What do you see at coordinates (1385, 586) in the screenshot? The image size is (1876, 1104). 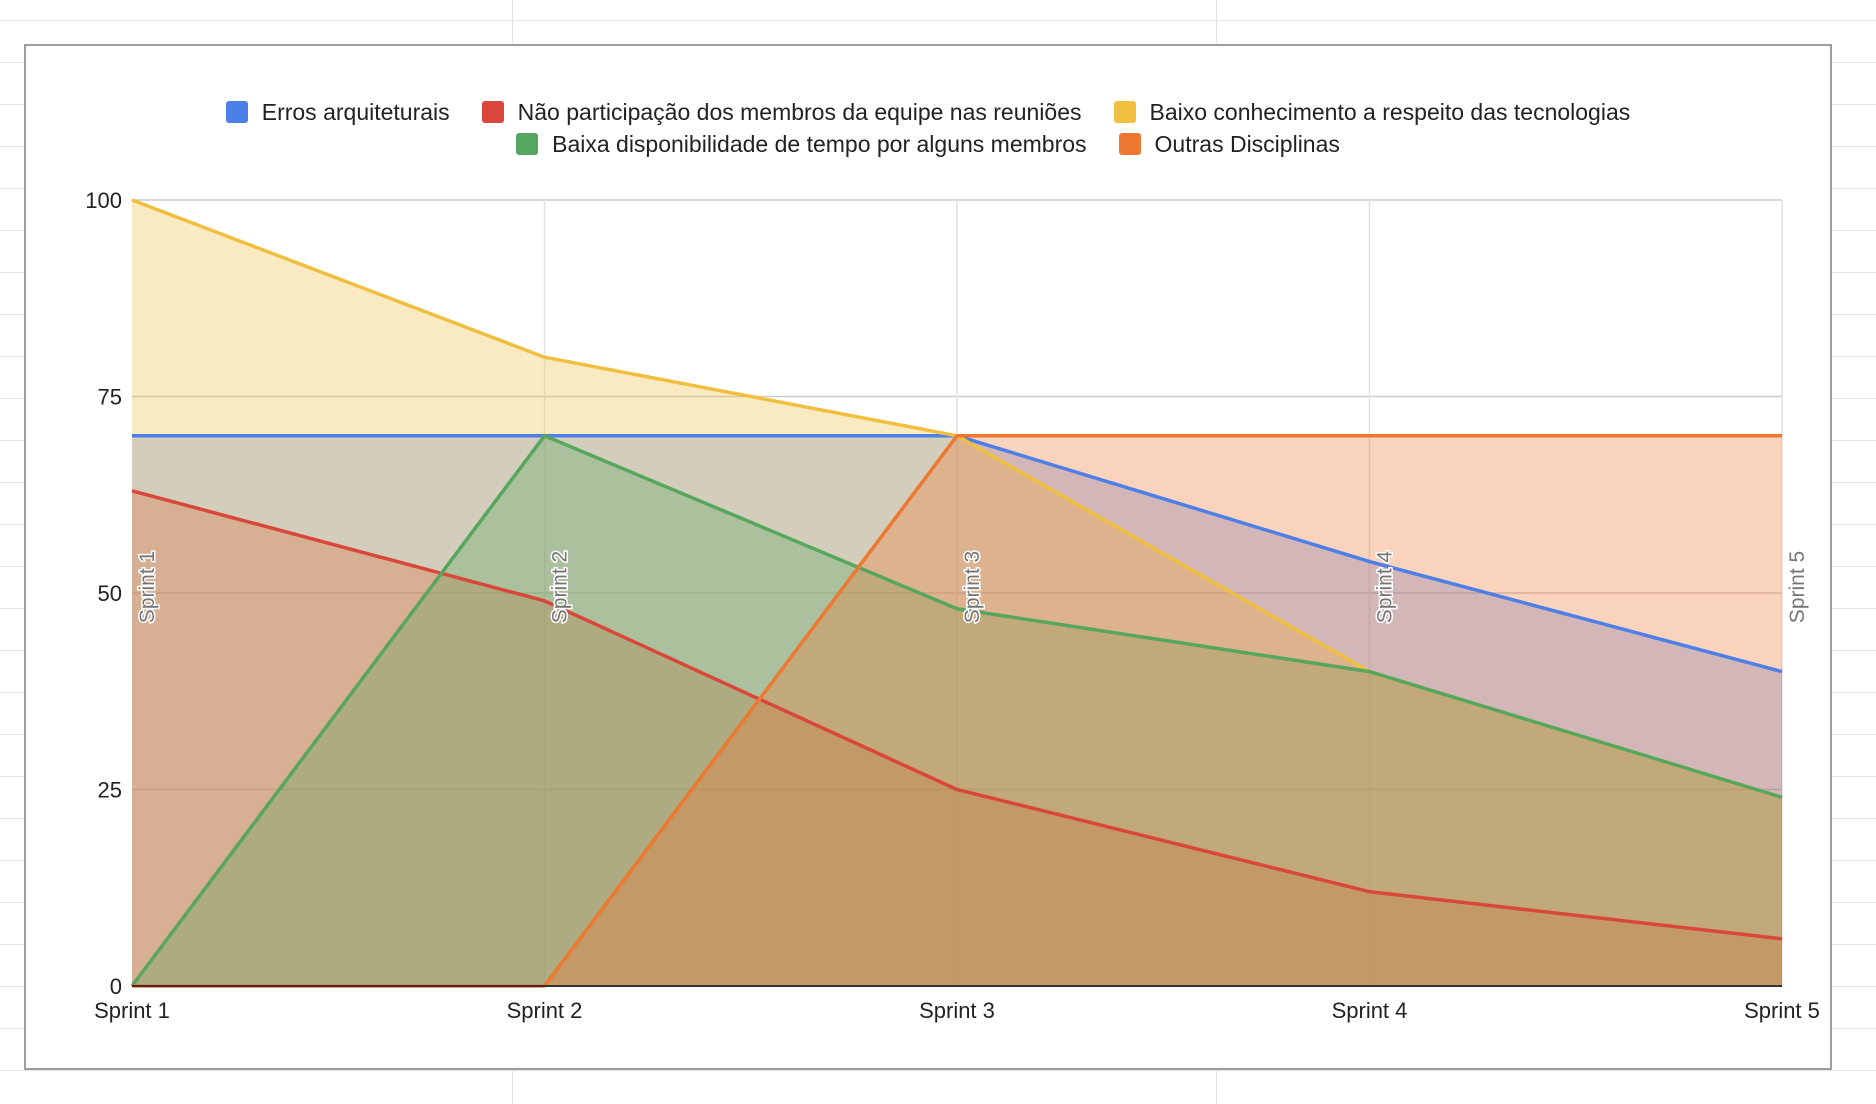 I see `annotation-label: Sprint 4` at bounding box center [1385, 586].